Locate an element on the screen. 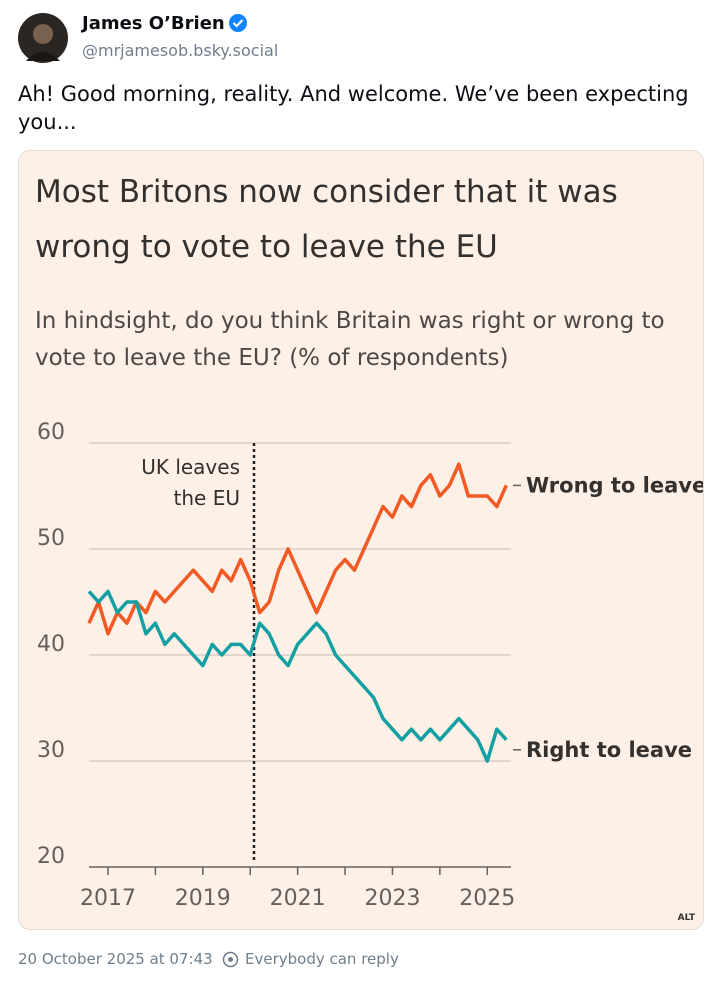 Image resolution: width=721 pixels, height=982 pixels. y-tick-label: 50 is located at coordinates (51, 538).